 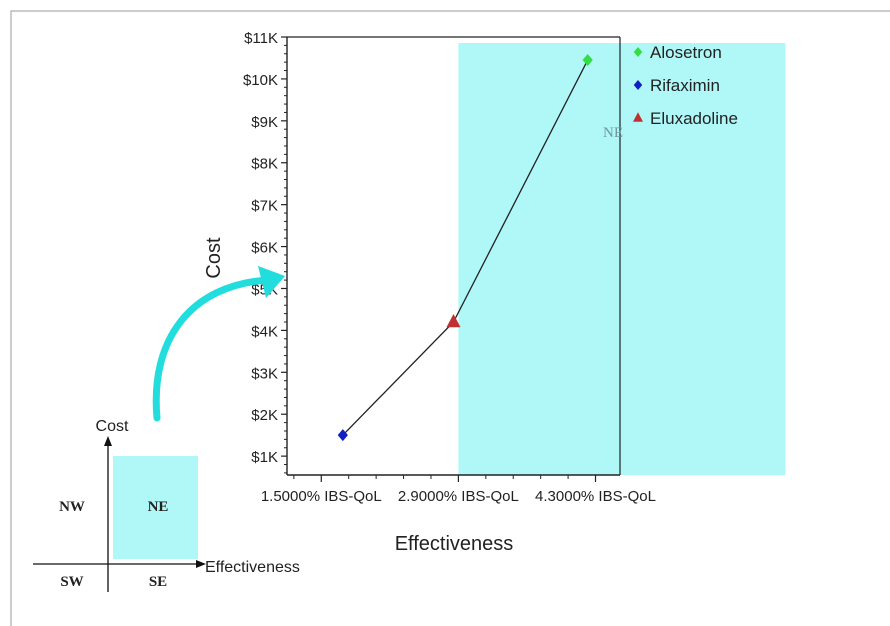 I want to click on y-tick-label: $1K, so click(x=264, y=457).